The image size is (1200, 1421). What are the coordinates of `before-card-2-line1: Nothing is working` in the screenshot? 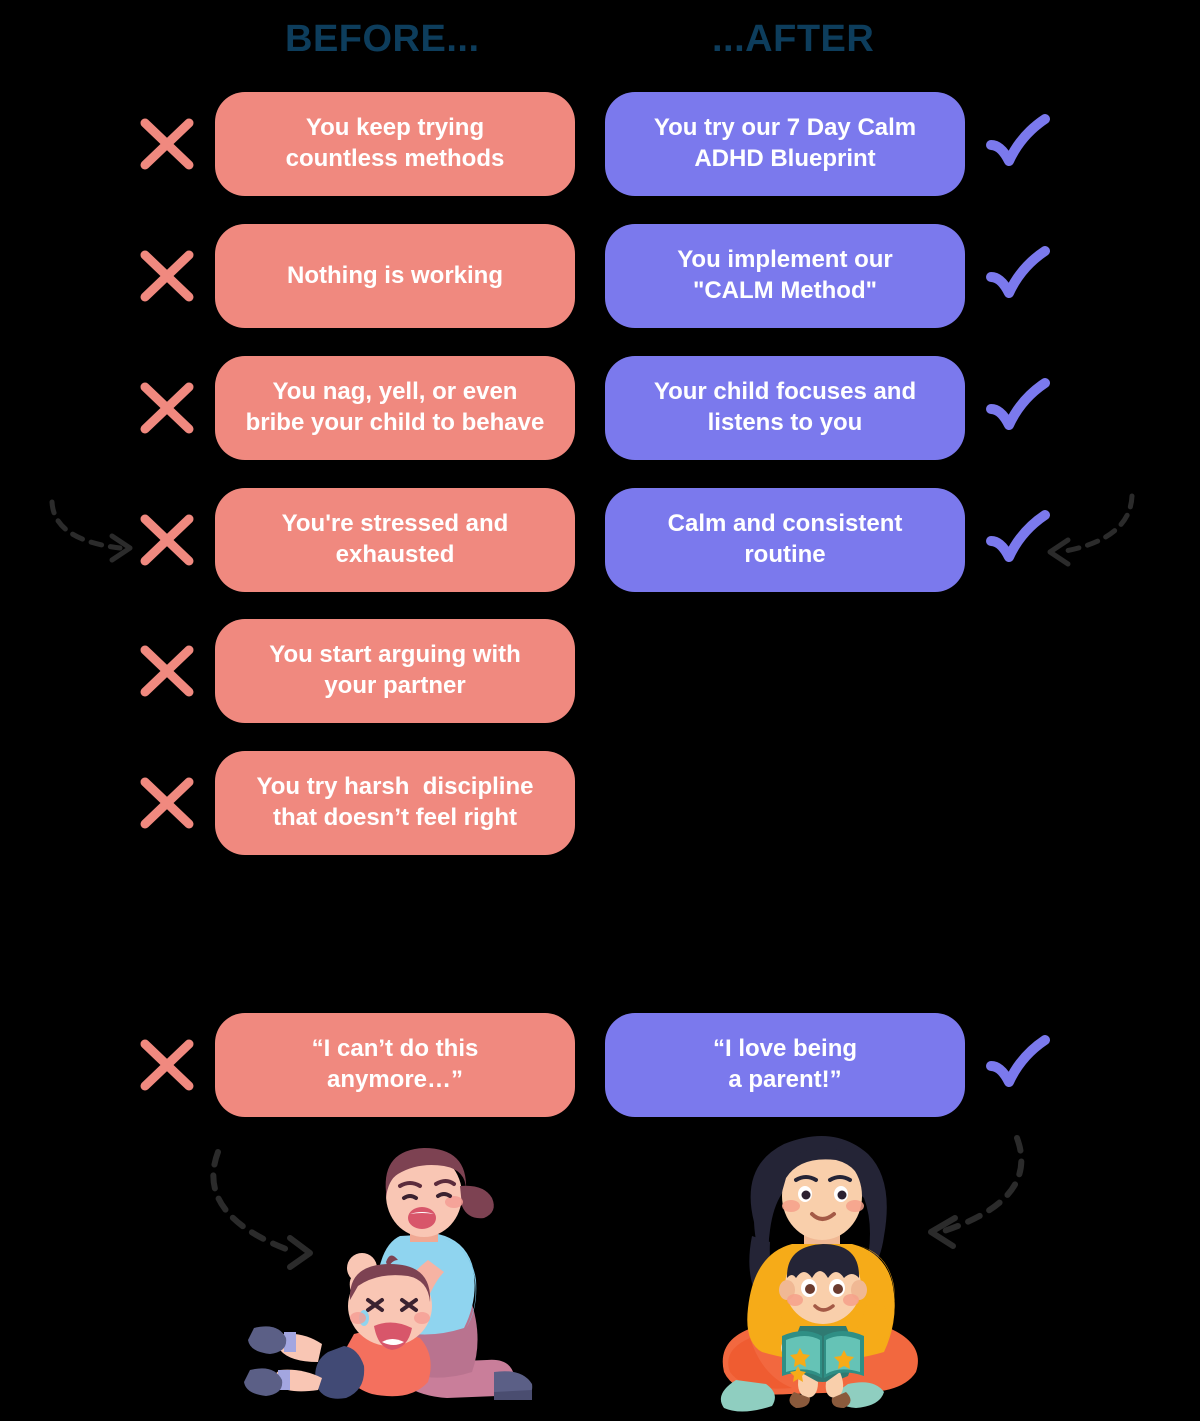 It's located at (395, 275).